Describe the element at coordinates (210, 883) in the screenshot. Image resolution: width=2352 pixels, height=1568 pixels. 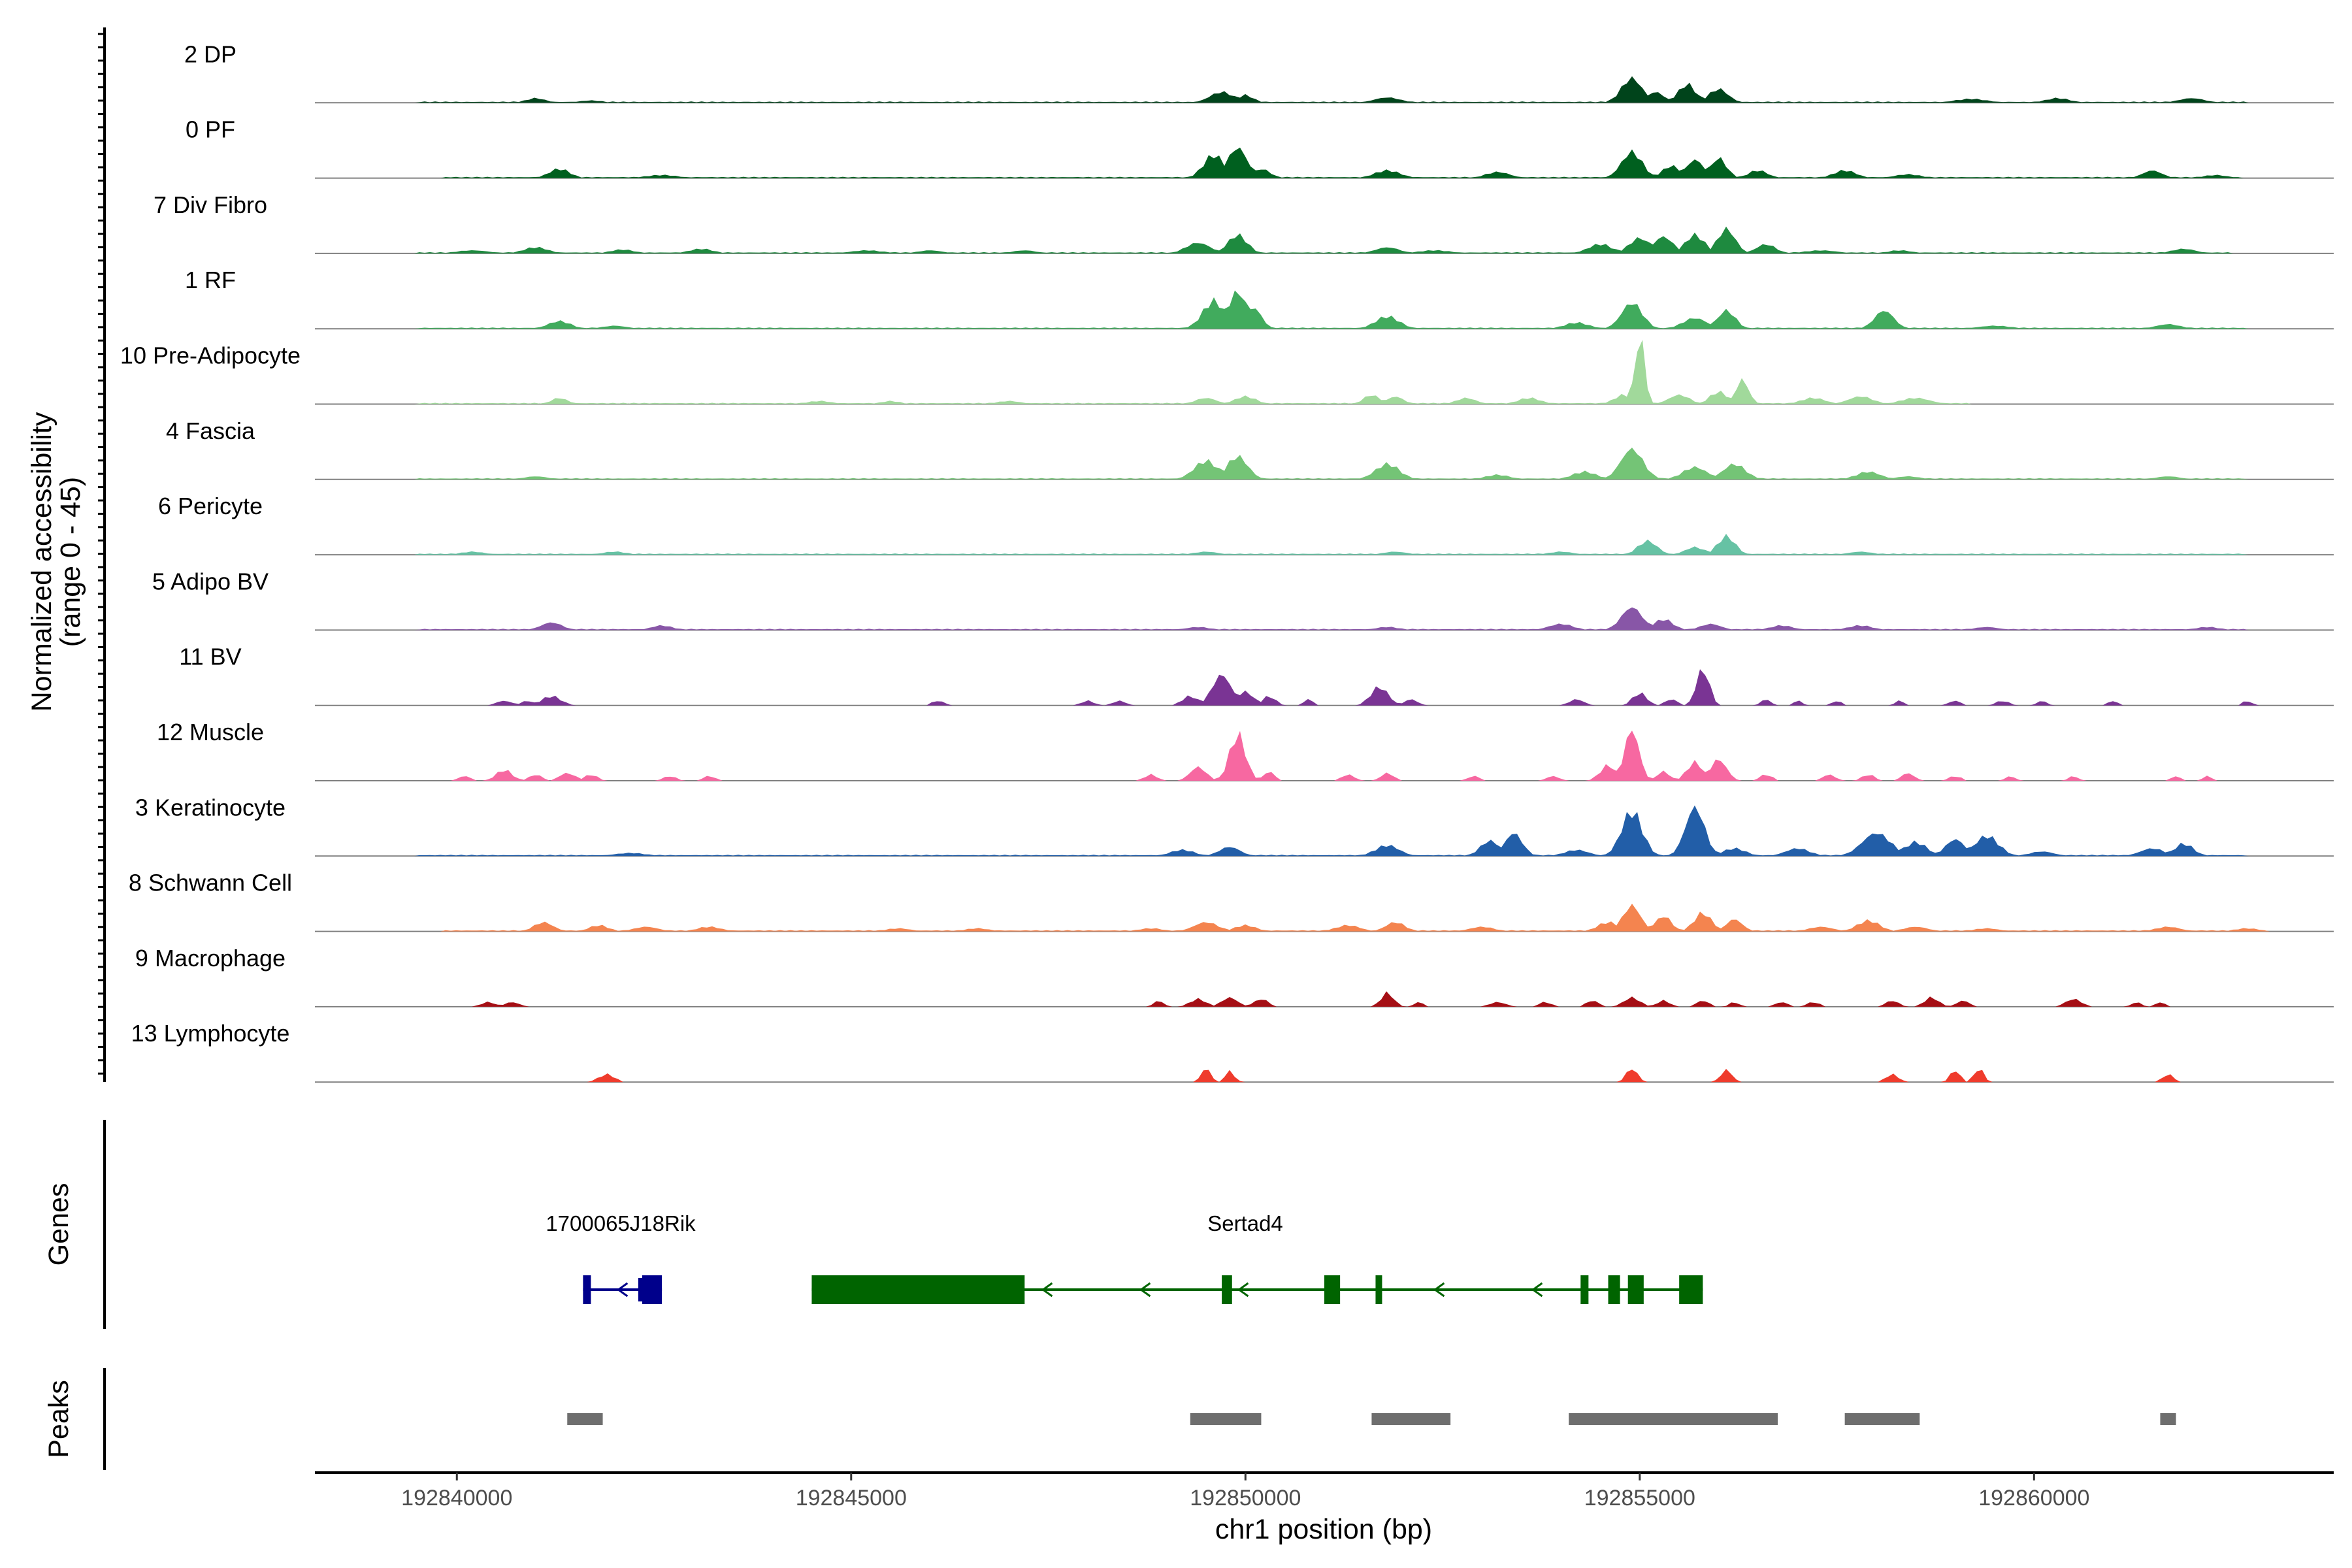
I see `track-label: 8 Schwann Cell` at that location.